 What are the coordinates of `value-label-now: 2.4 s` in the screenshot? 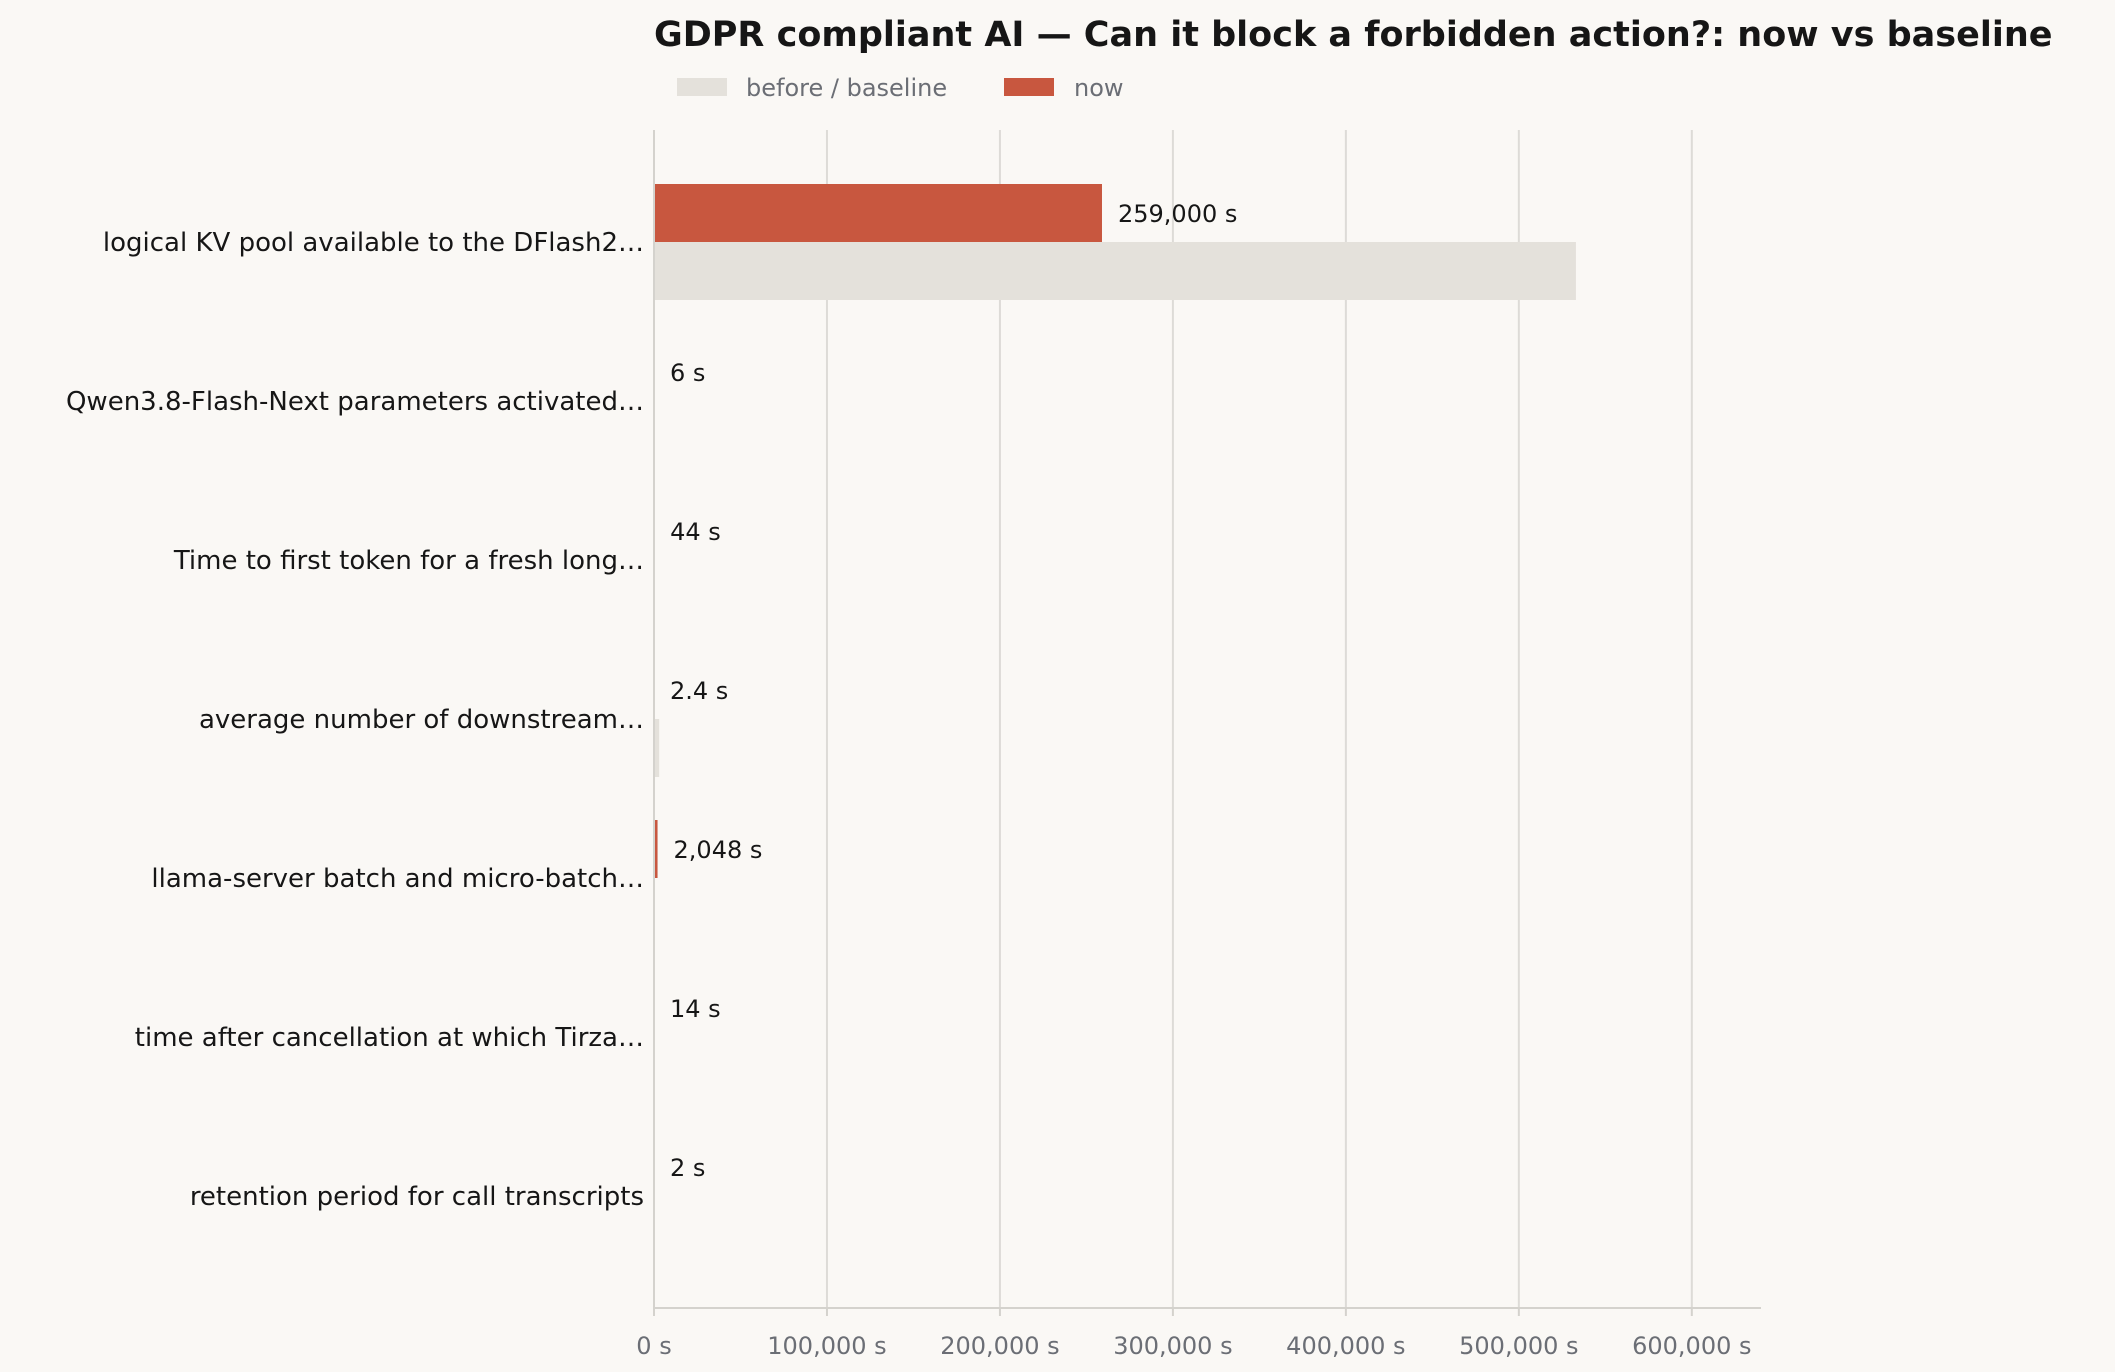 It's located at (699, 691).